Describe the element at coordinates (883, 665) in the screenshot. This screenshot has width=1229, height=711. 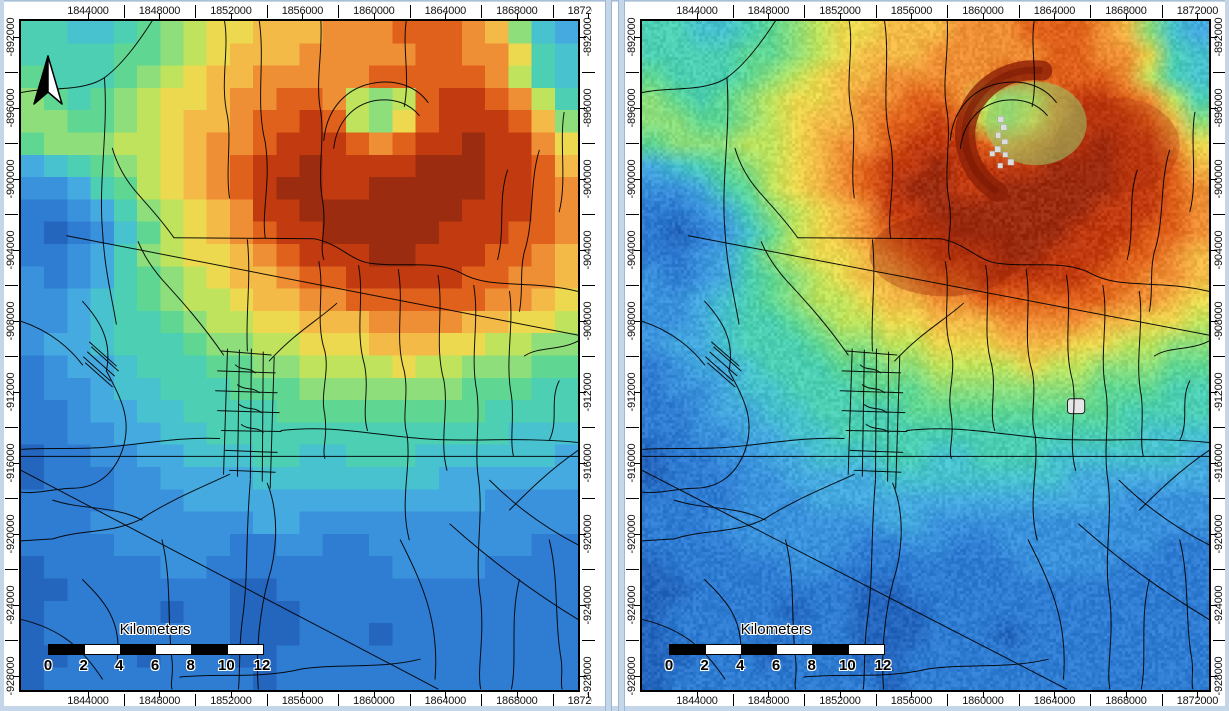
I see `scale-bar-number: 12` at that location.